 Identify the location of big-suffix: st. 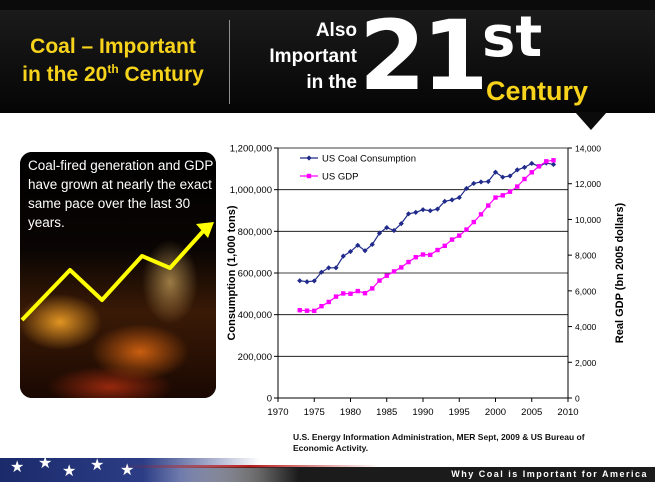
(512, 37).